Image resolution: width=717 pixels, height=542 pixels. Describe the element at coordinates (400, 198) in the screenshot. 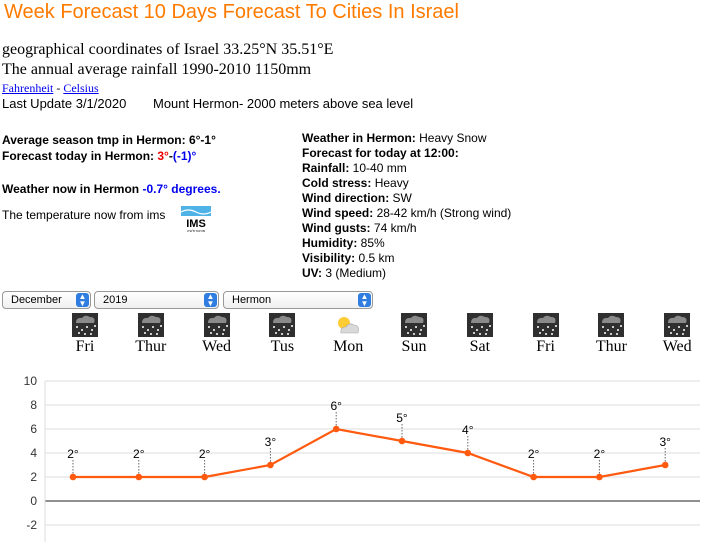

I see `detail-value: SW` at that location.